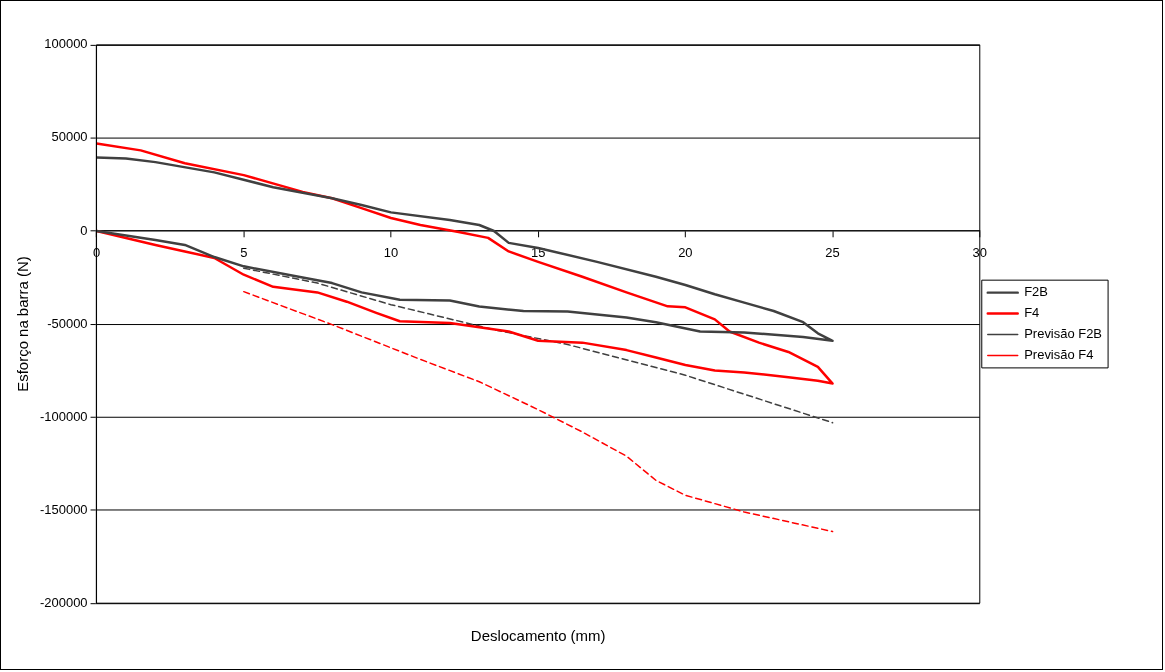  What do you see at coordinates (391, 253) in the screenshot?
I see `x-tick-label: 10` at bounding box center [391, 253].